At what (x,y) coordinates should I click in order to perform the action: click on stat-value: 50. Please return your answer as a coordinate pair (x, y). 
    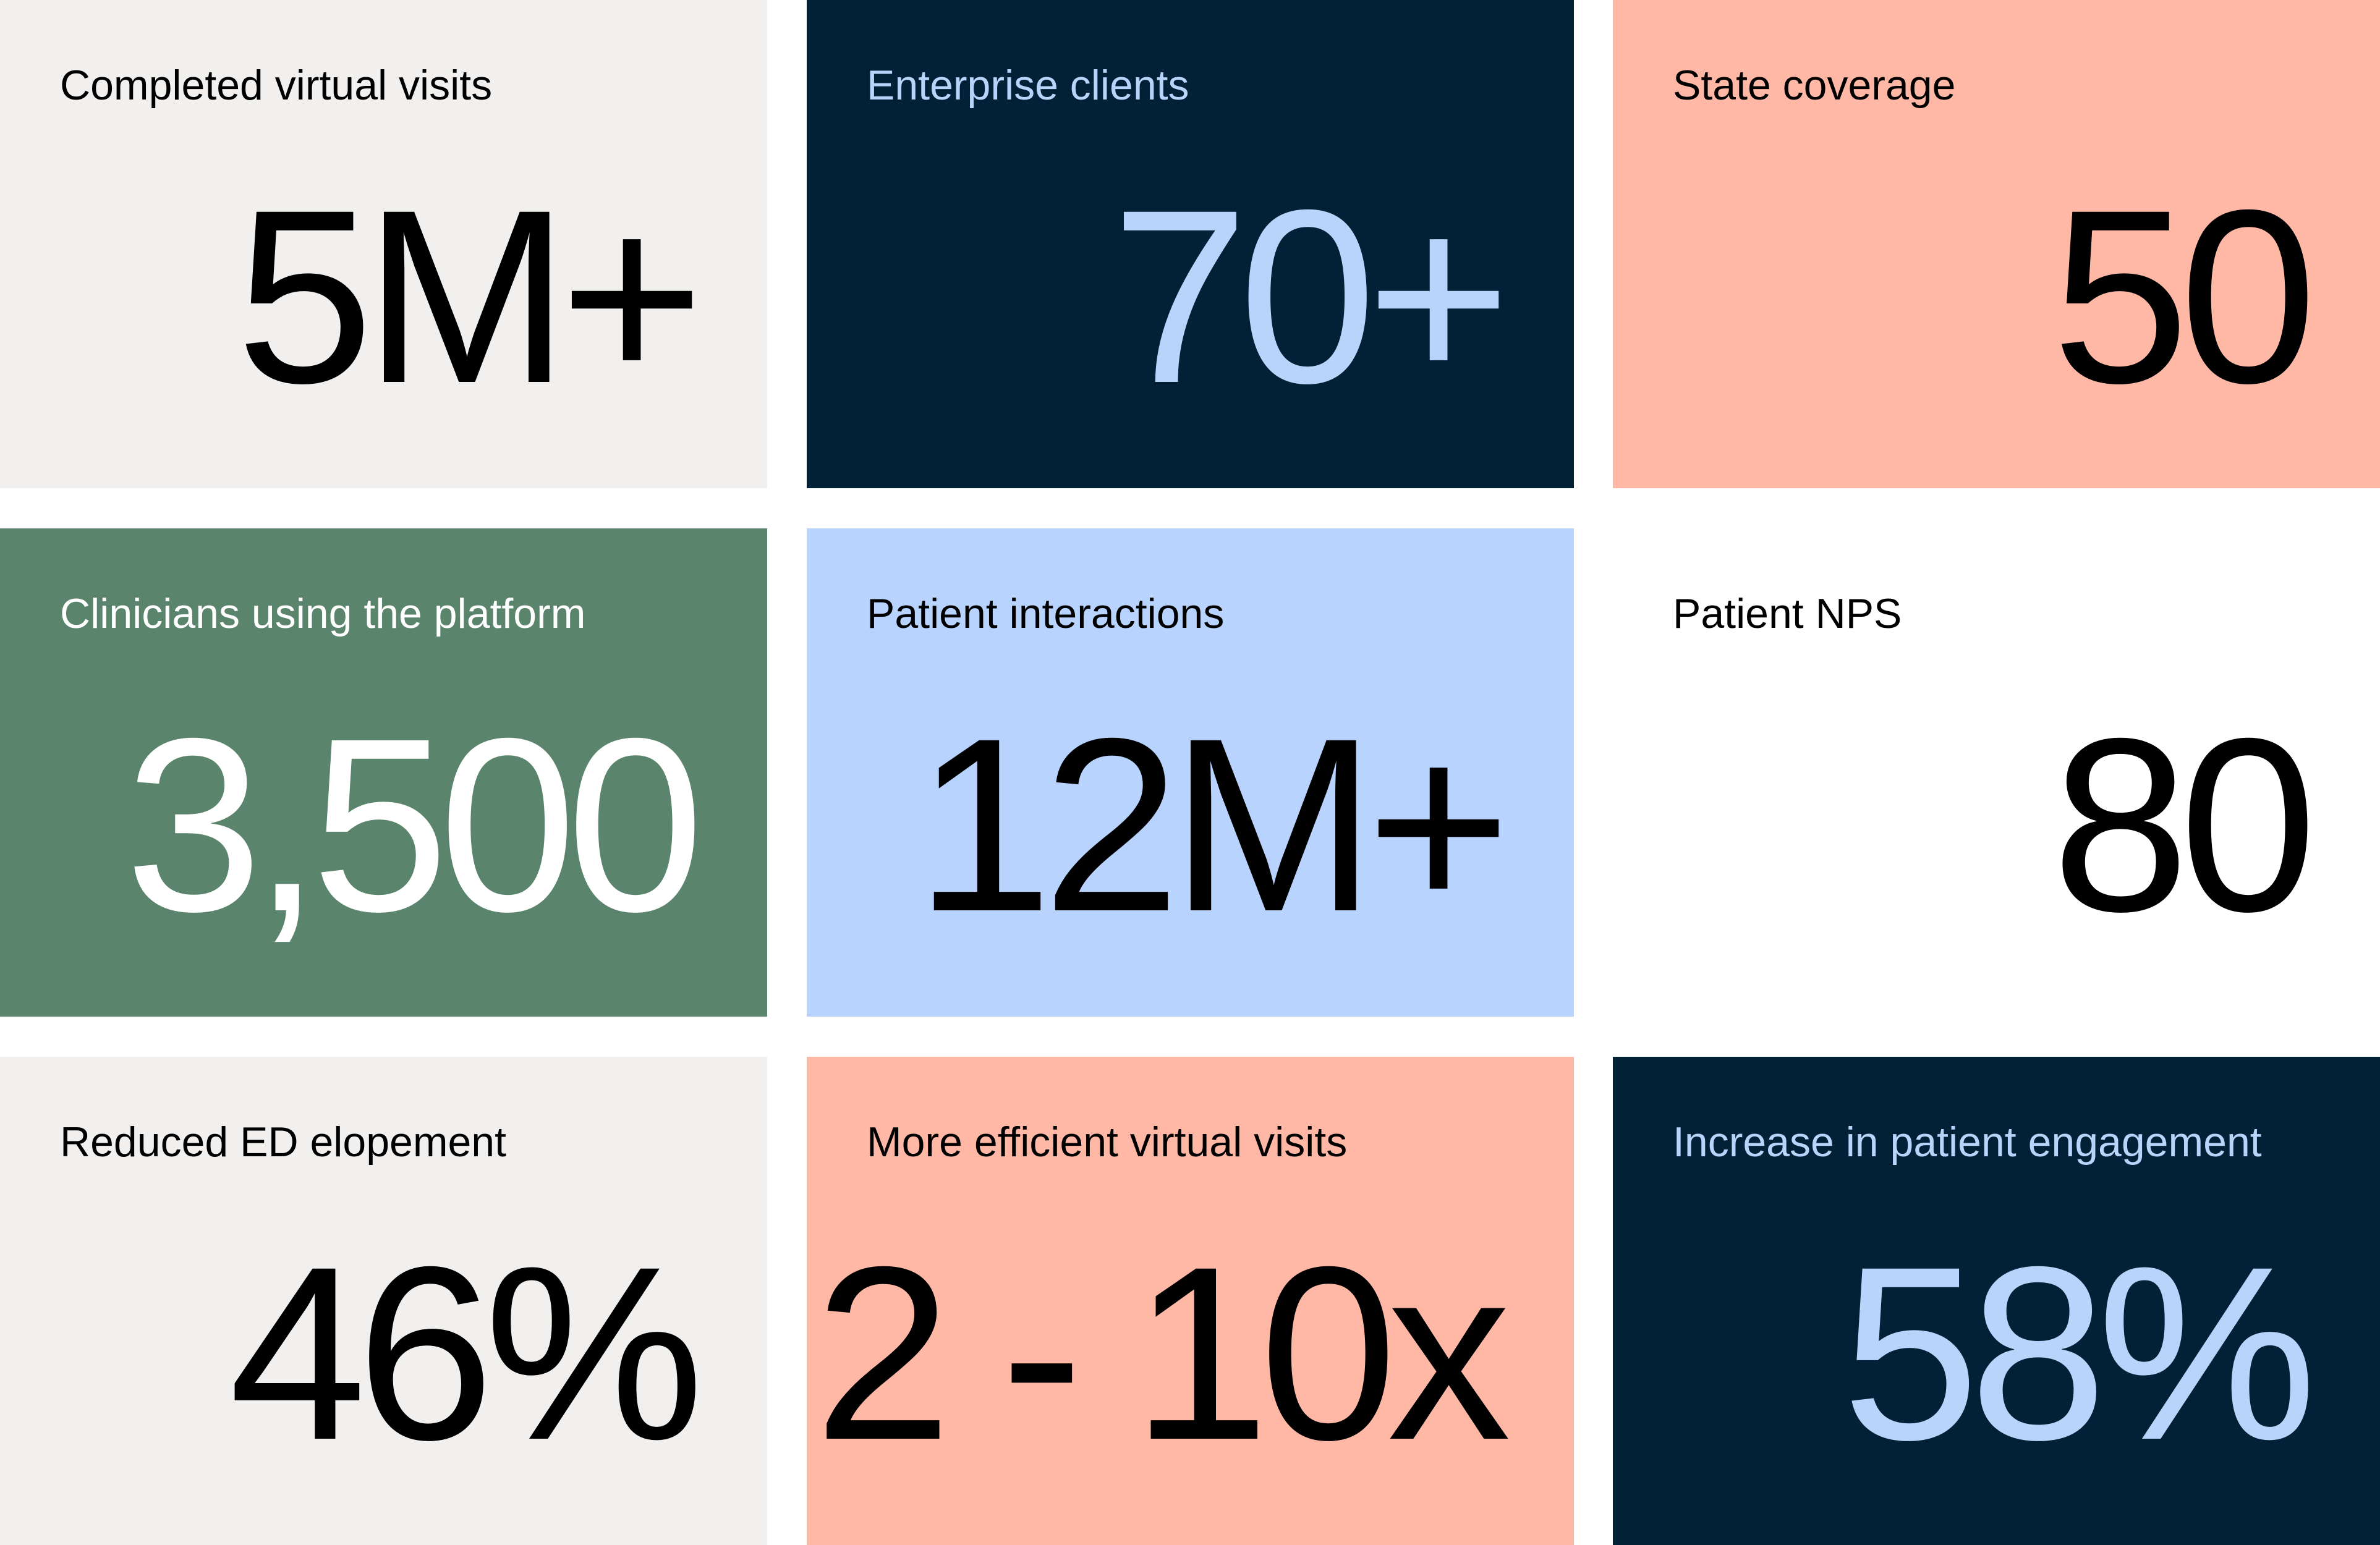
    Looking at the image, I should click on (2184, 296).